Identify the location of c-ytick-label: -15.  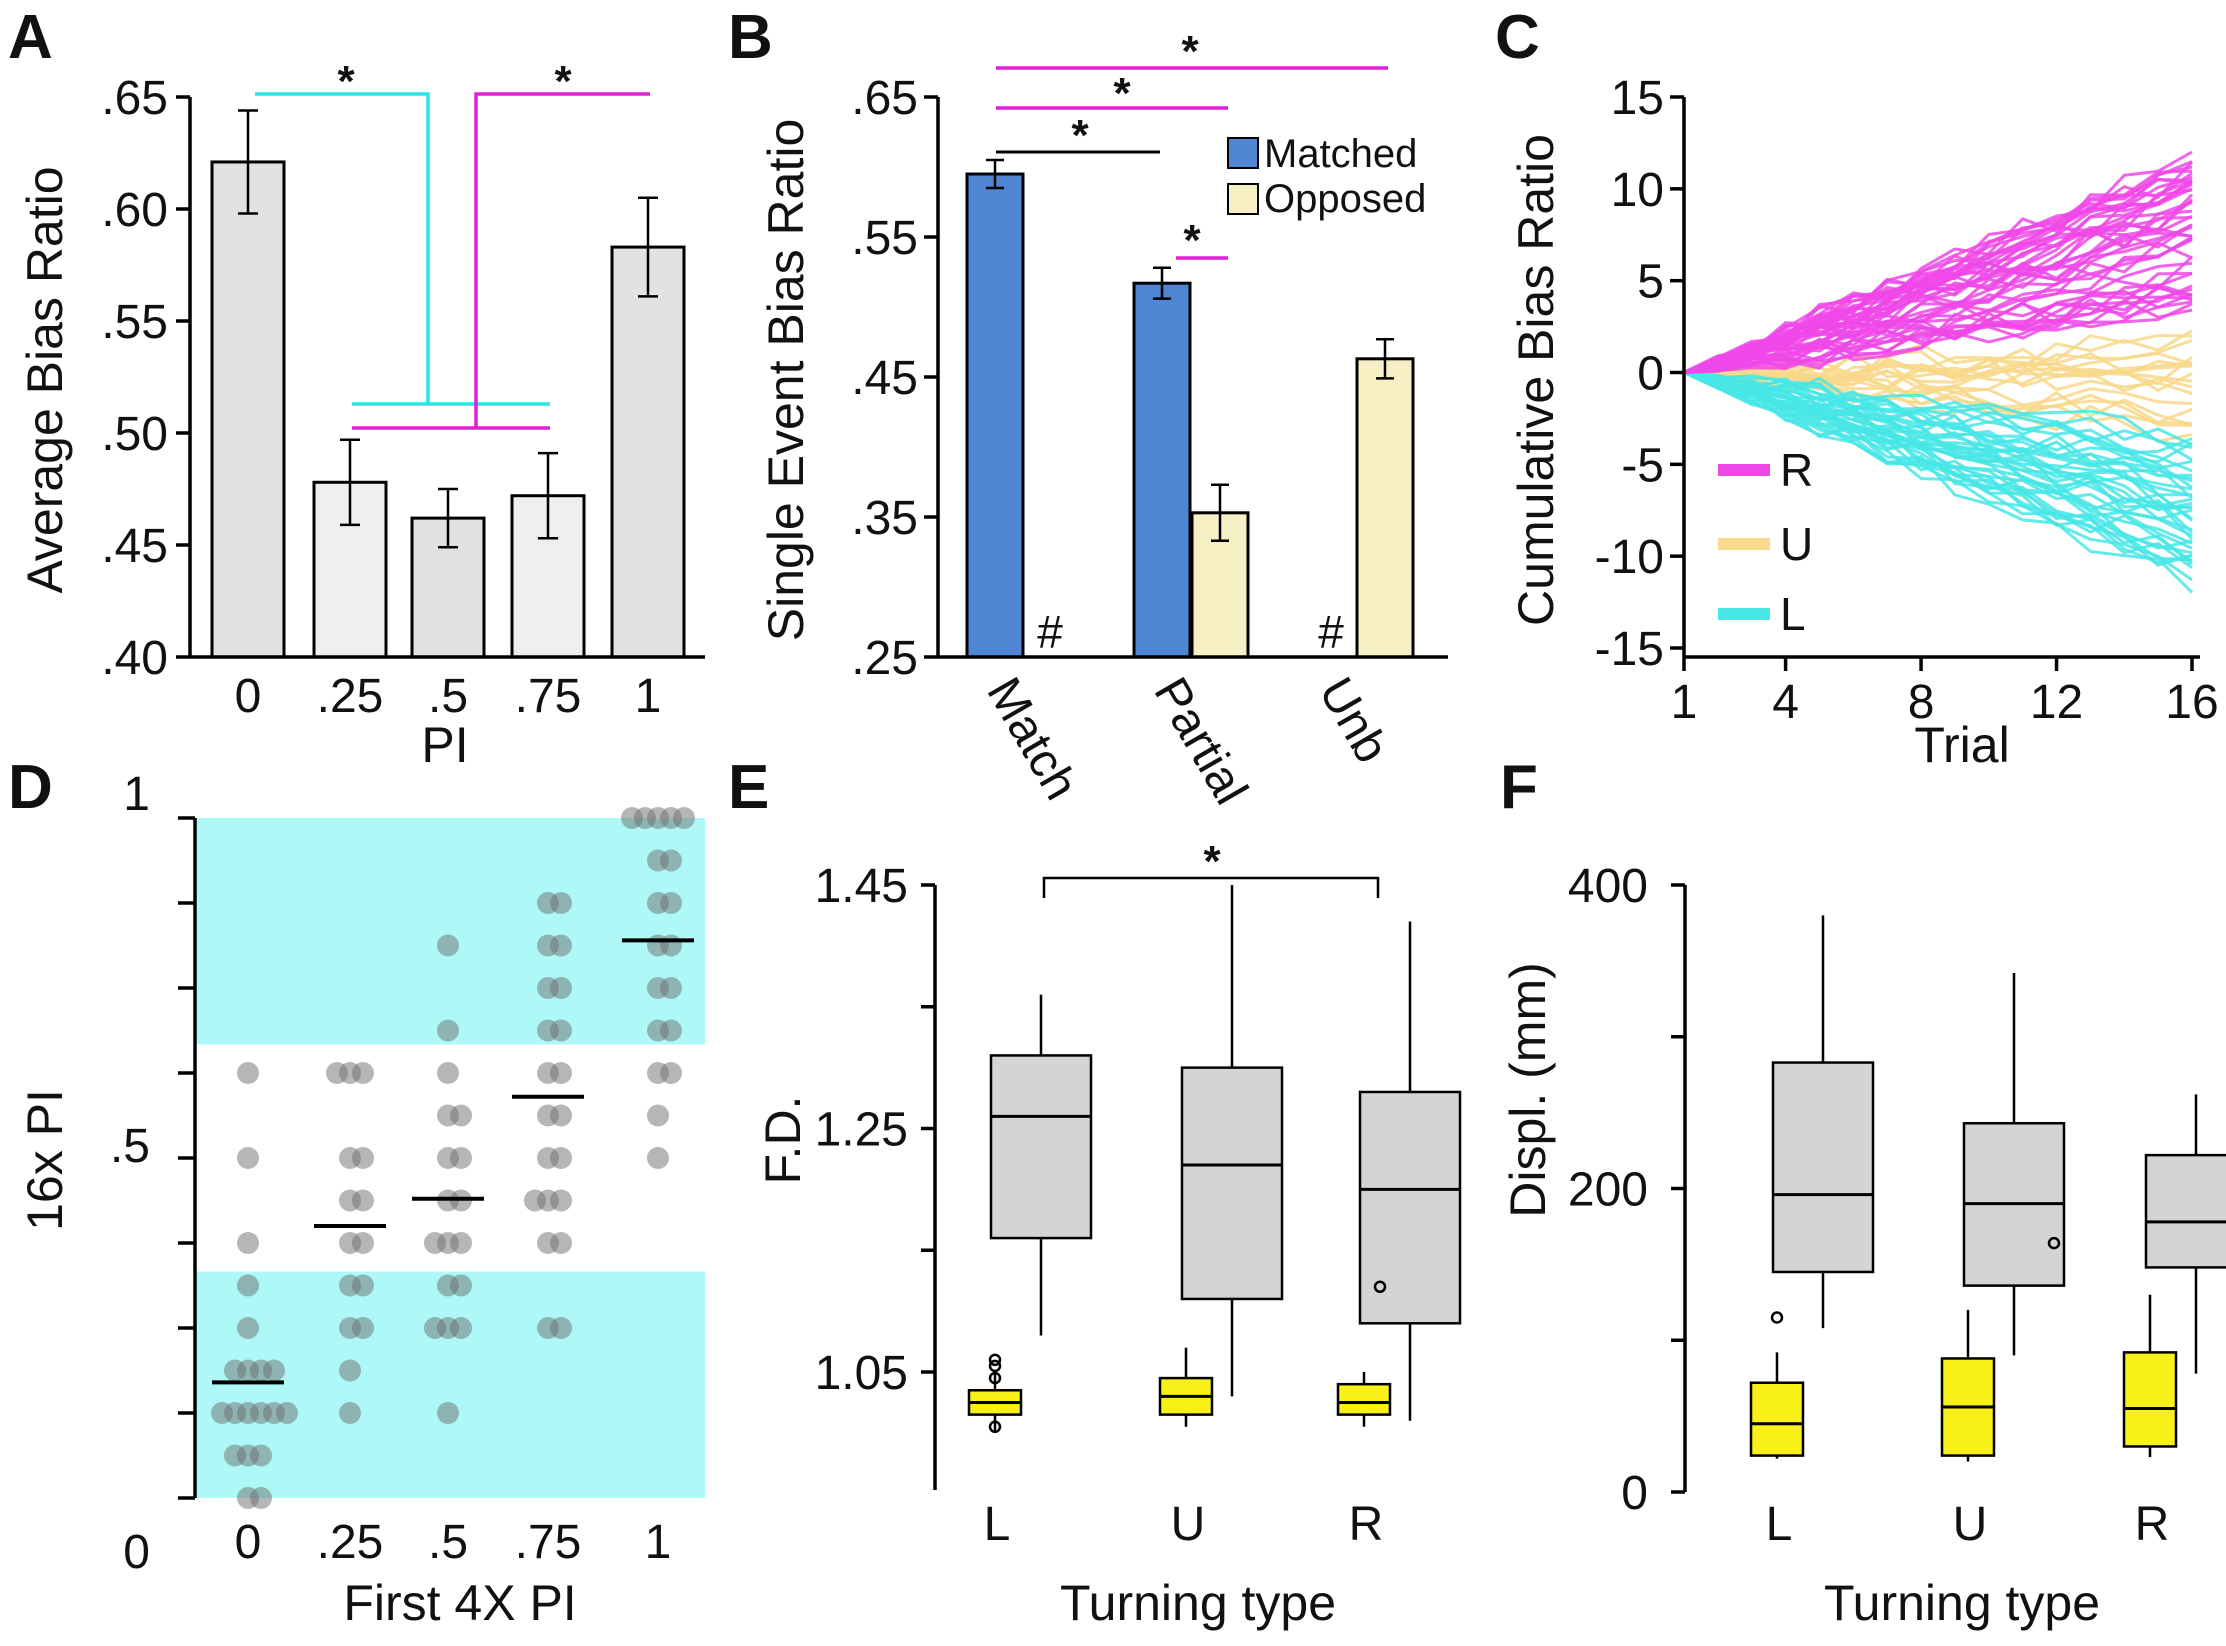
(1629, 649).